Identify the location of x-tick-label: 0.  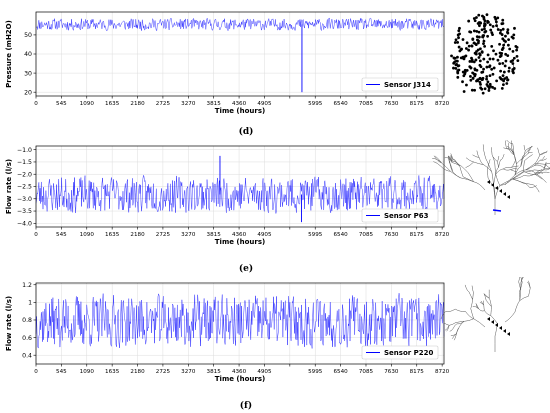
(36, 235).